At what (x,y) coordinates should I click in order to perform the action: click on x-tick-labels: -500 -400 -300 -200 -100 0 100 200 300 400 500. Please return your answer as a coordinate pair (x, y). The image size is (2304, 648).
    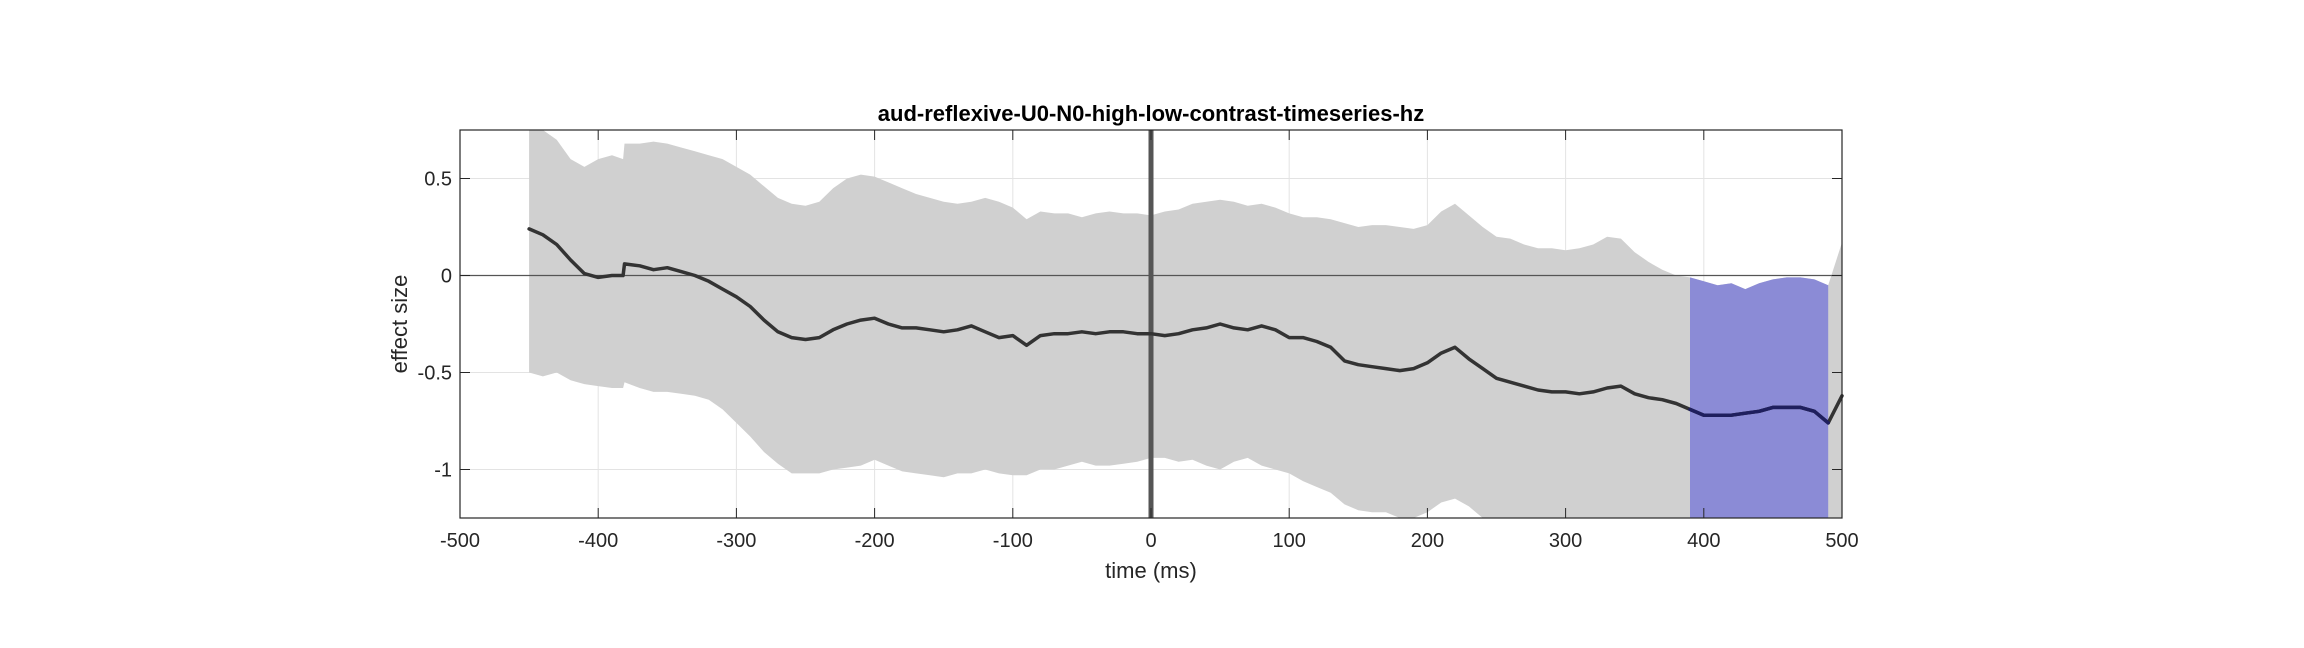
    Looking at the image, I should click on (1149, 541).